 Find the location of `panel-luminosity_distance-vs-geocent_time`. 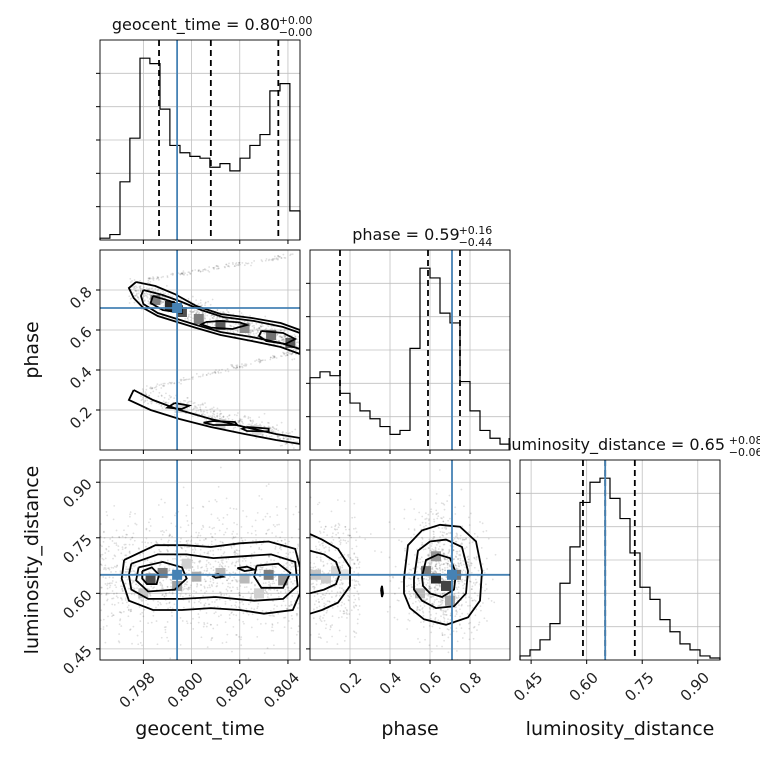

panel-luminosity_distance-vs-geocent_time is located at coordinates (198, 561).